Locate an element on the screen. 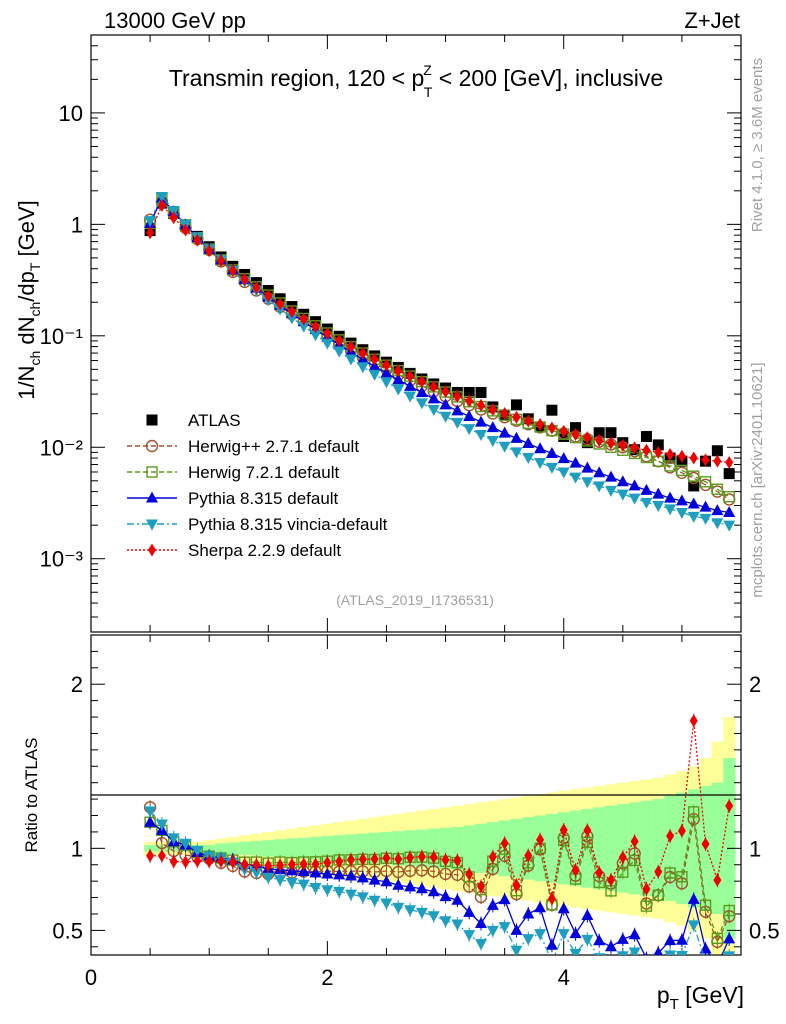 The height and width of the screenshot is (1024, 786). title-subscript: T is located at coordinates (428, 92).